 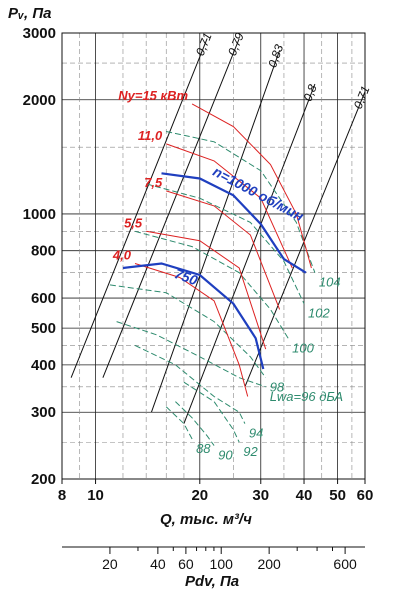 I want to click on power-label: 7,5, so click(x=153, y=182).